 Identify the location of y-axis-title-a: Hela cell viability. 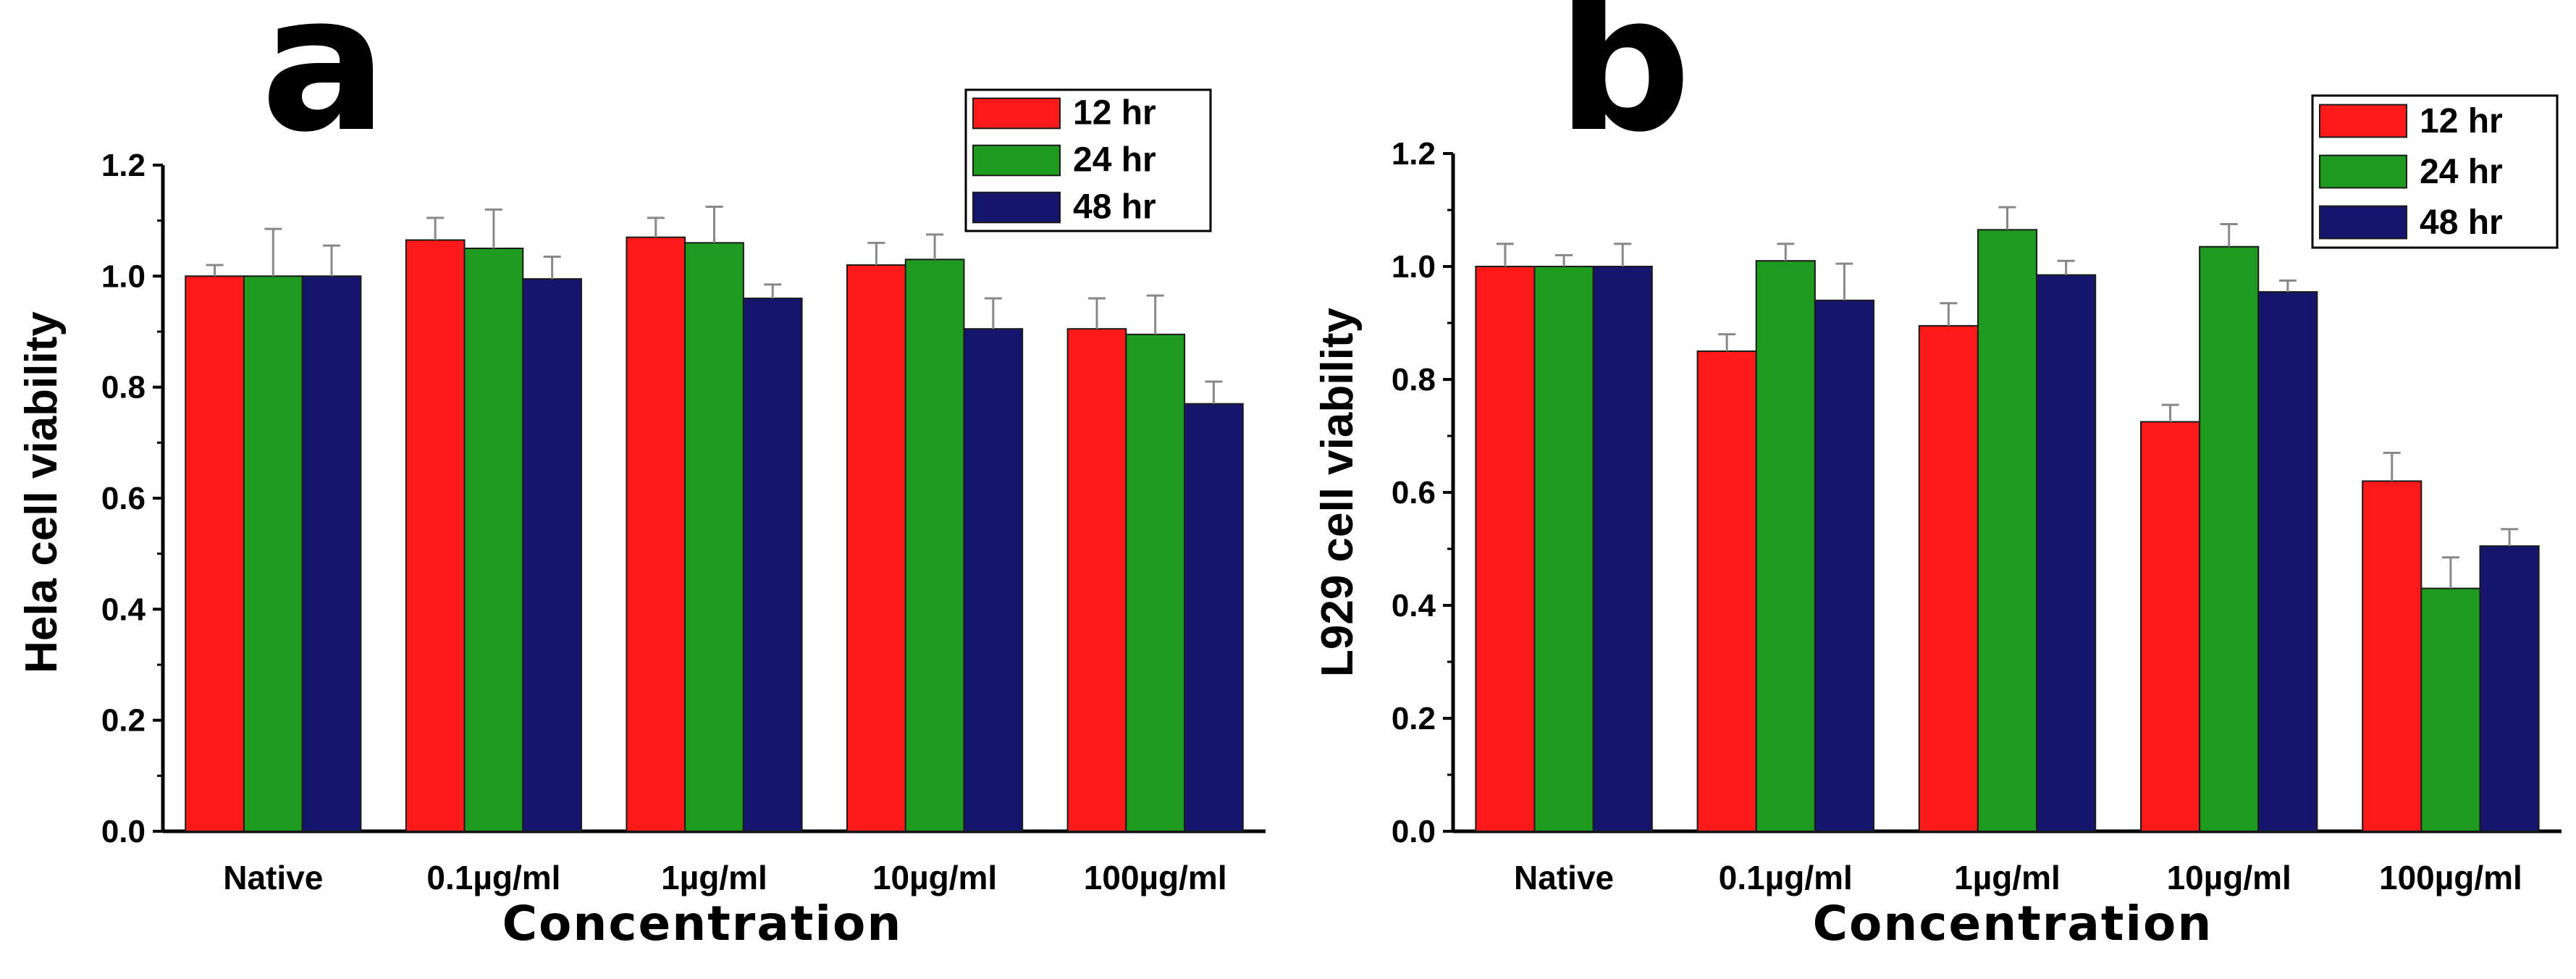
(42, 492).